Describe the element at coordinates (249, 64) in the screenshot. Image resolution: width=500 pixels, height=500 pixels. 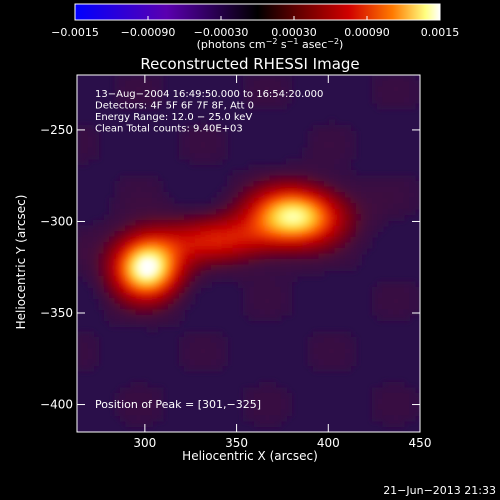
I see `chart-title: Reconstructed RHESSI Image` at that location.